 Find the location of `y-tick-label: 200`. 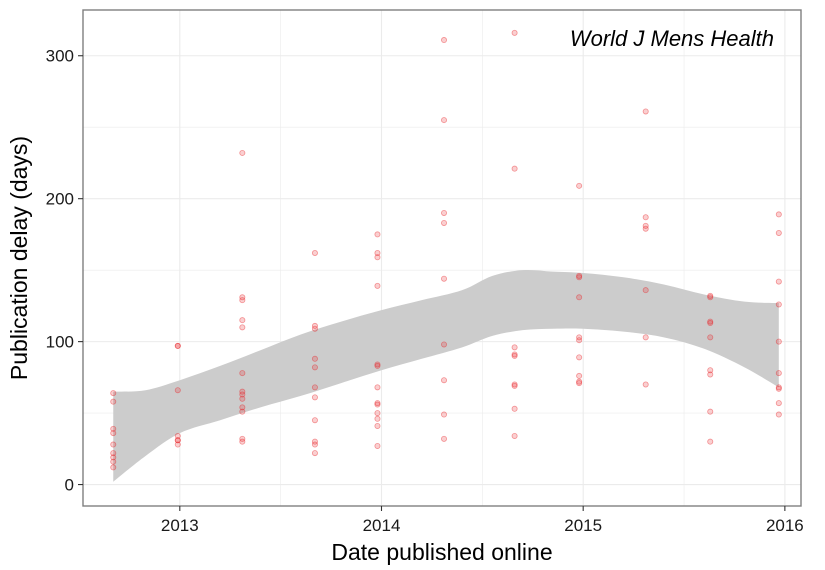

y-tick-label: 200 is located at coordinates (60, 199).